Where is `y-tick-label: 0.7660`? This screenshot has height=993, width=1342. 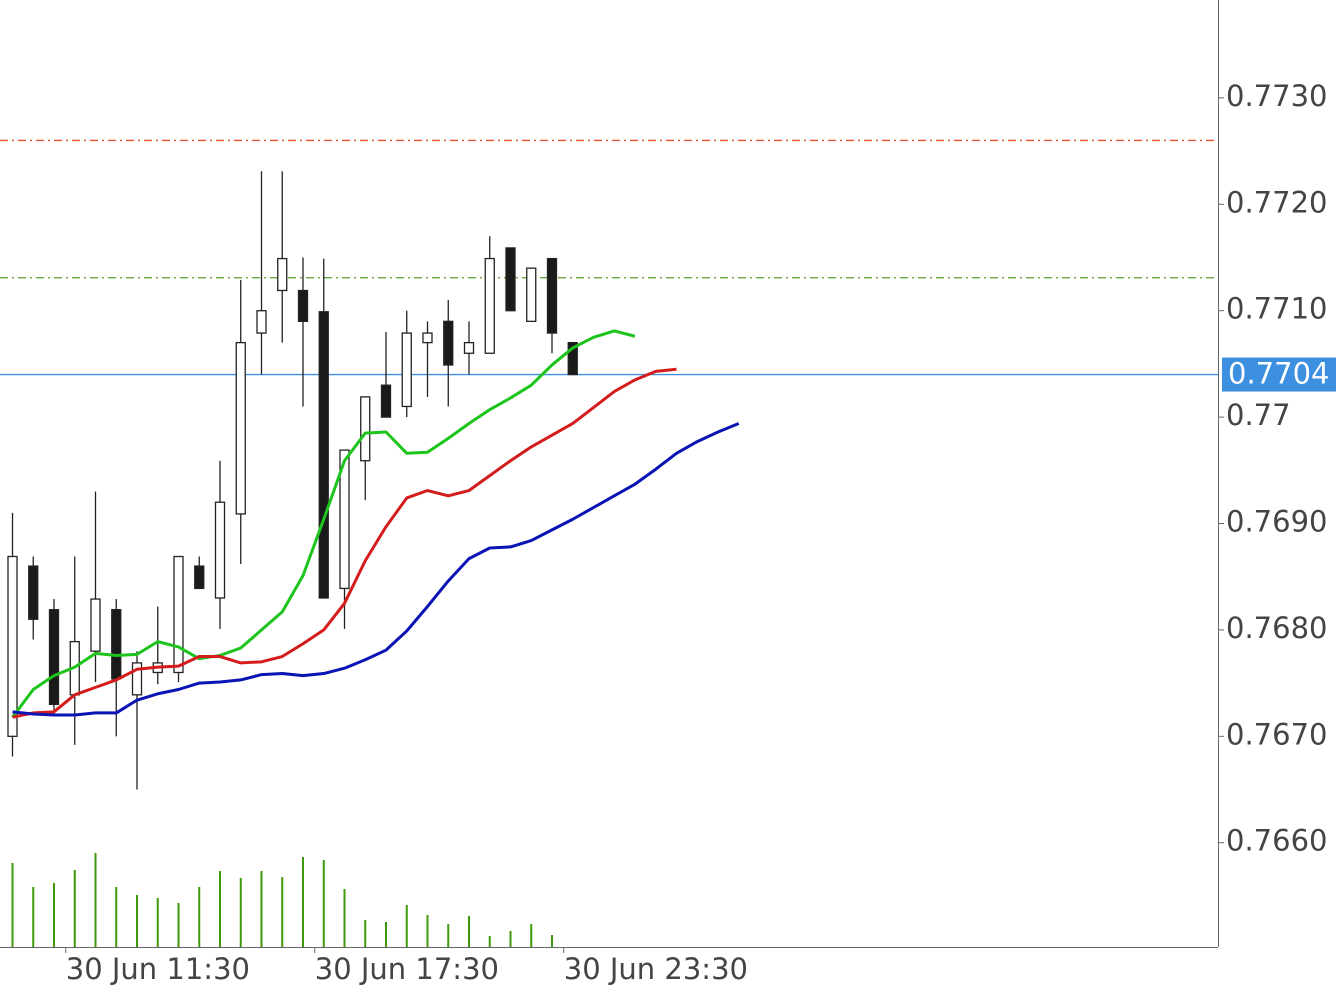
y-tick-label: 0.7660 is located at coordinates (1276, 841).